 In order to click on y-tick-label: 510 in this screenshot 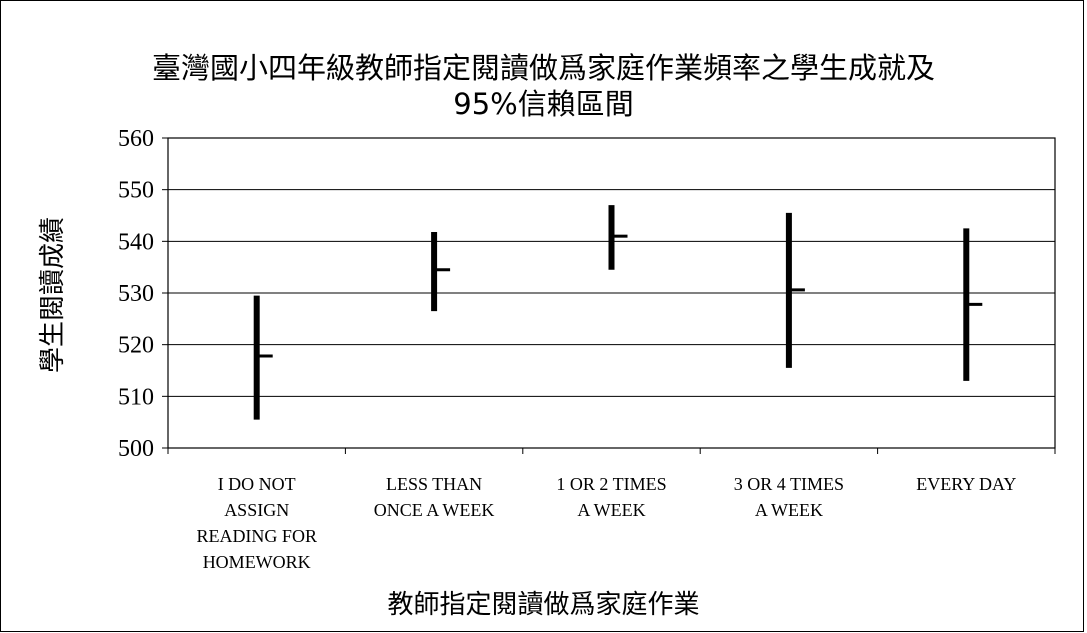, I will do `click(136, 397)`.